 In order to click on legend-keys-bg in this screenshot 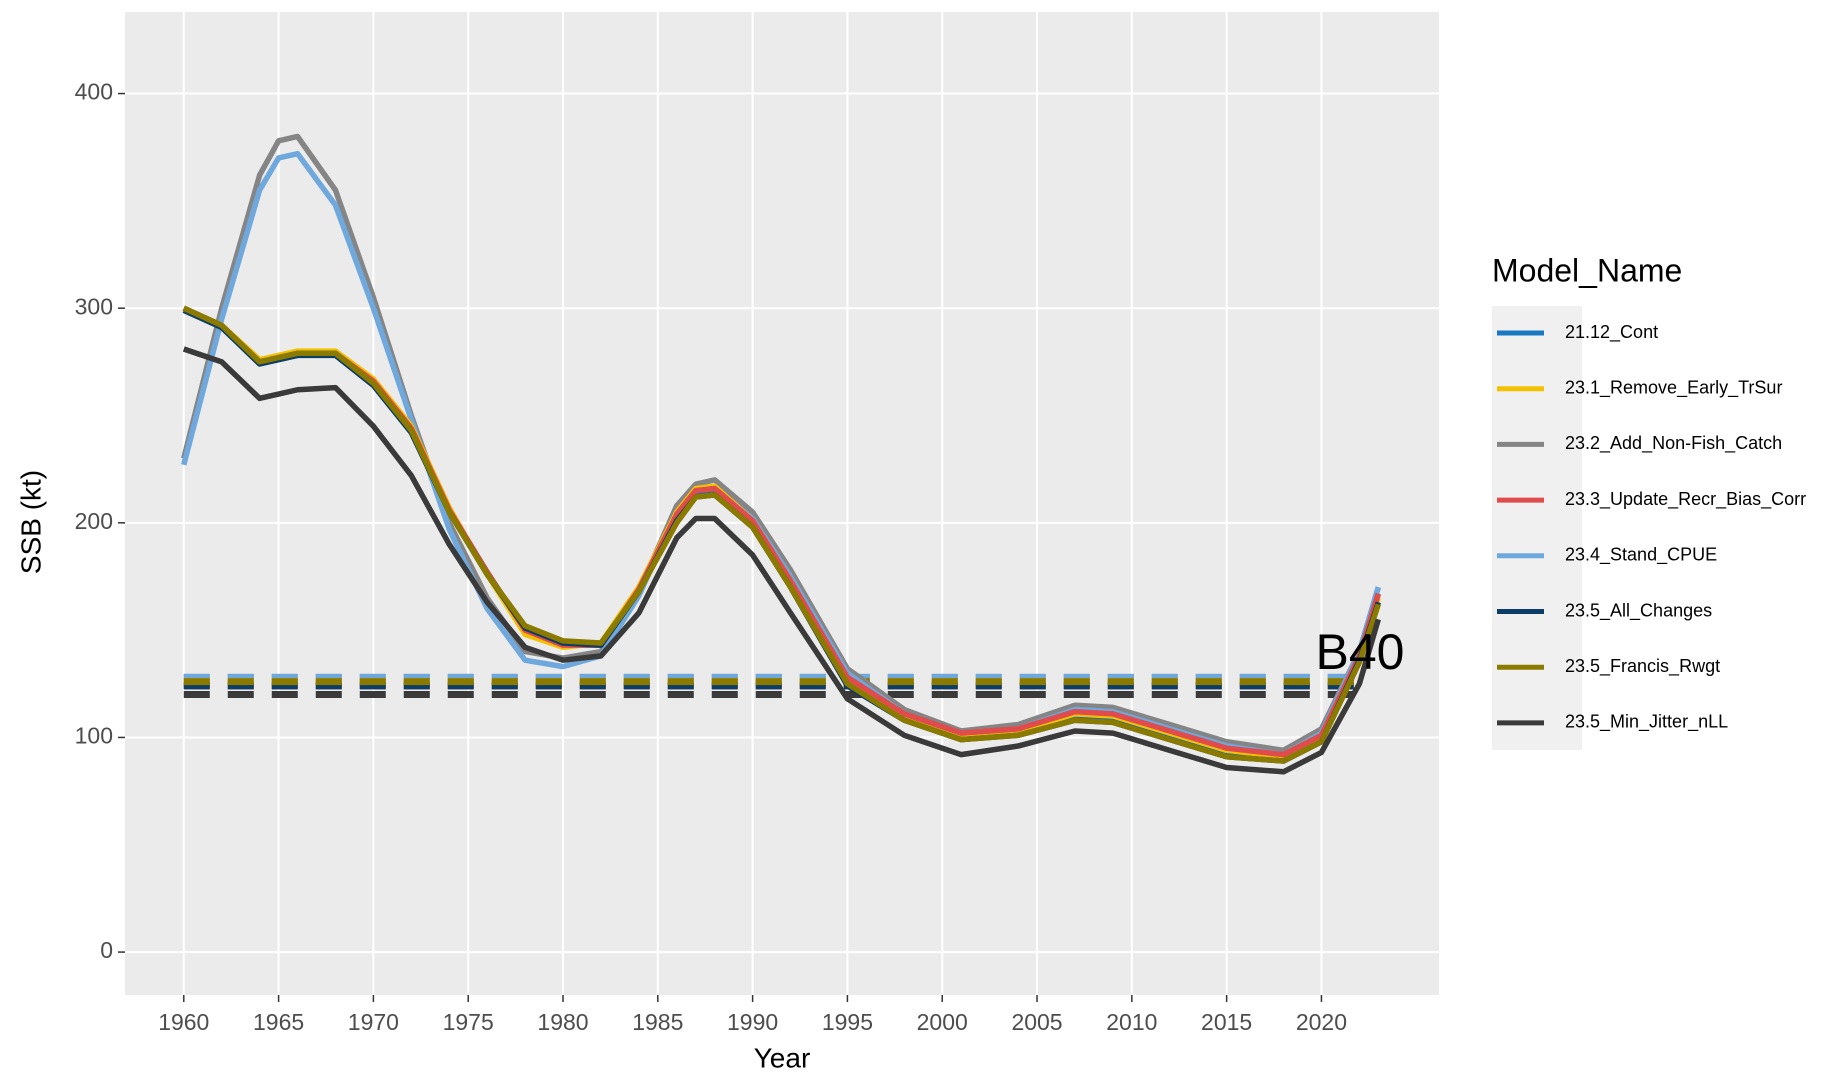, I will do `click(1537, 528)`.